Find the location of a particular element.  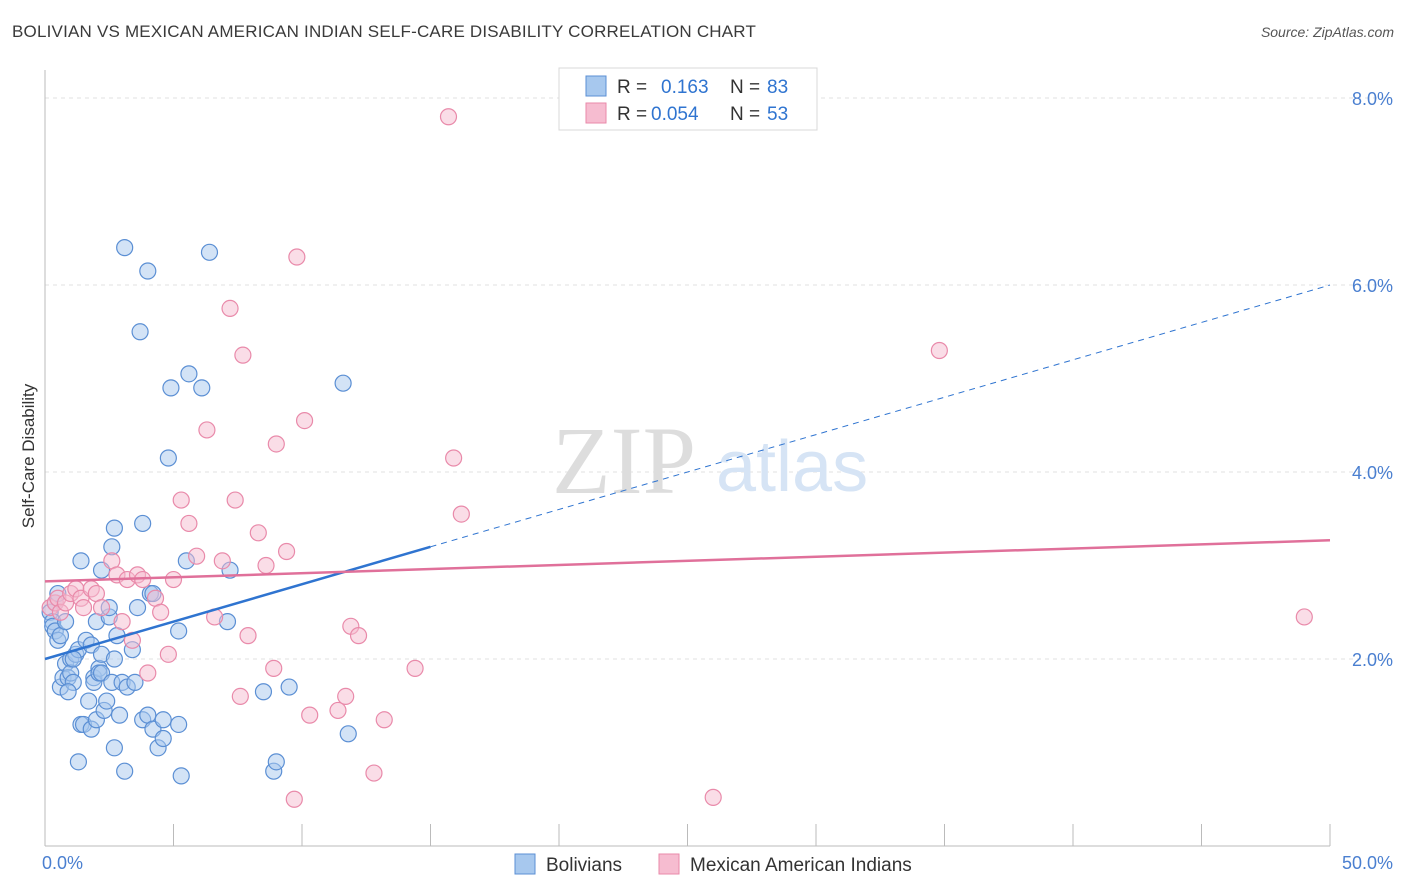

stats-n-label-1: N = is located at coordinates (745, 87).